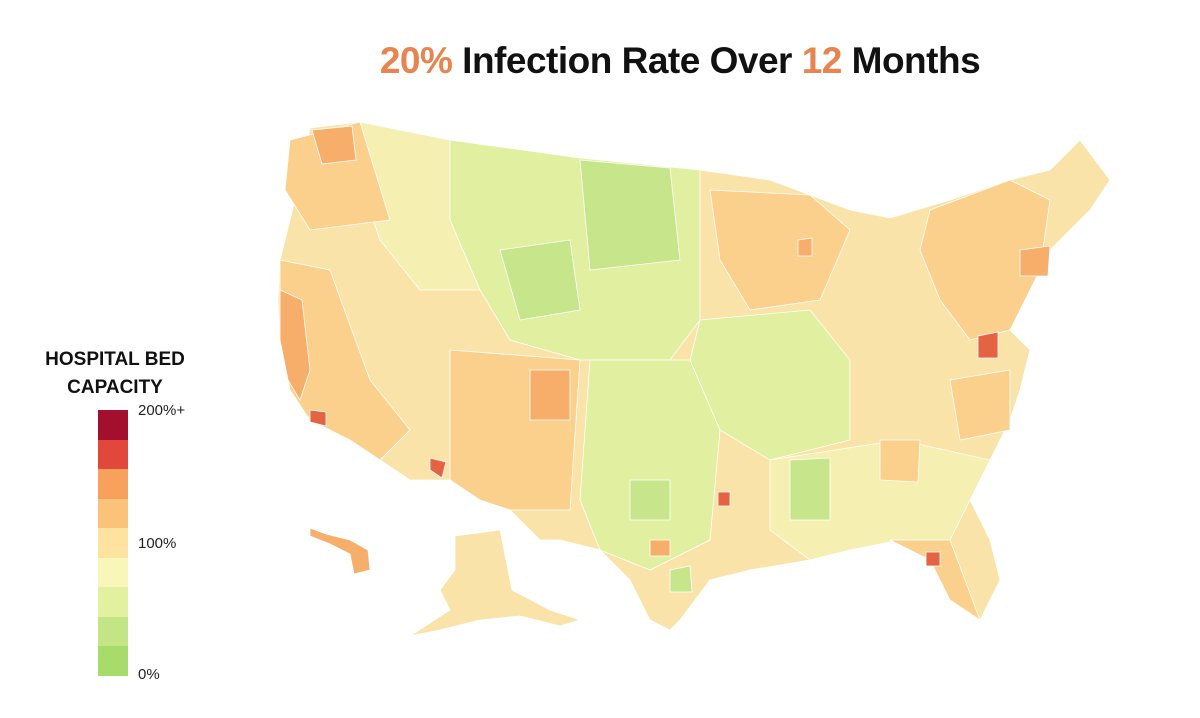  What do you see at coordinates (115, 387) in the screenshot?
I see `legend-title-line2: CAPACITY` at bounding box center [115, 387].